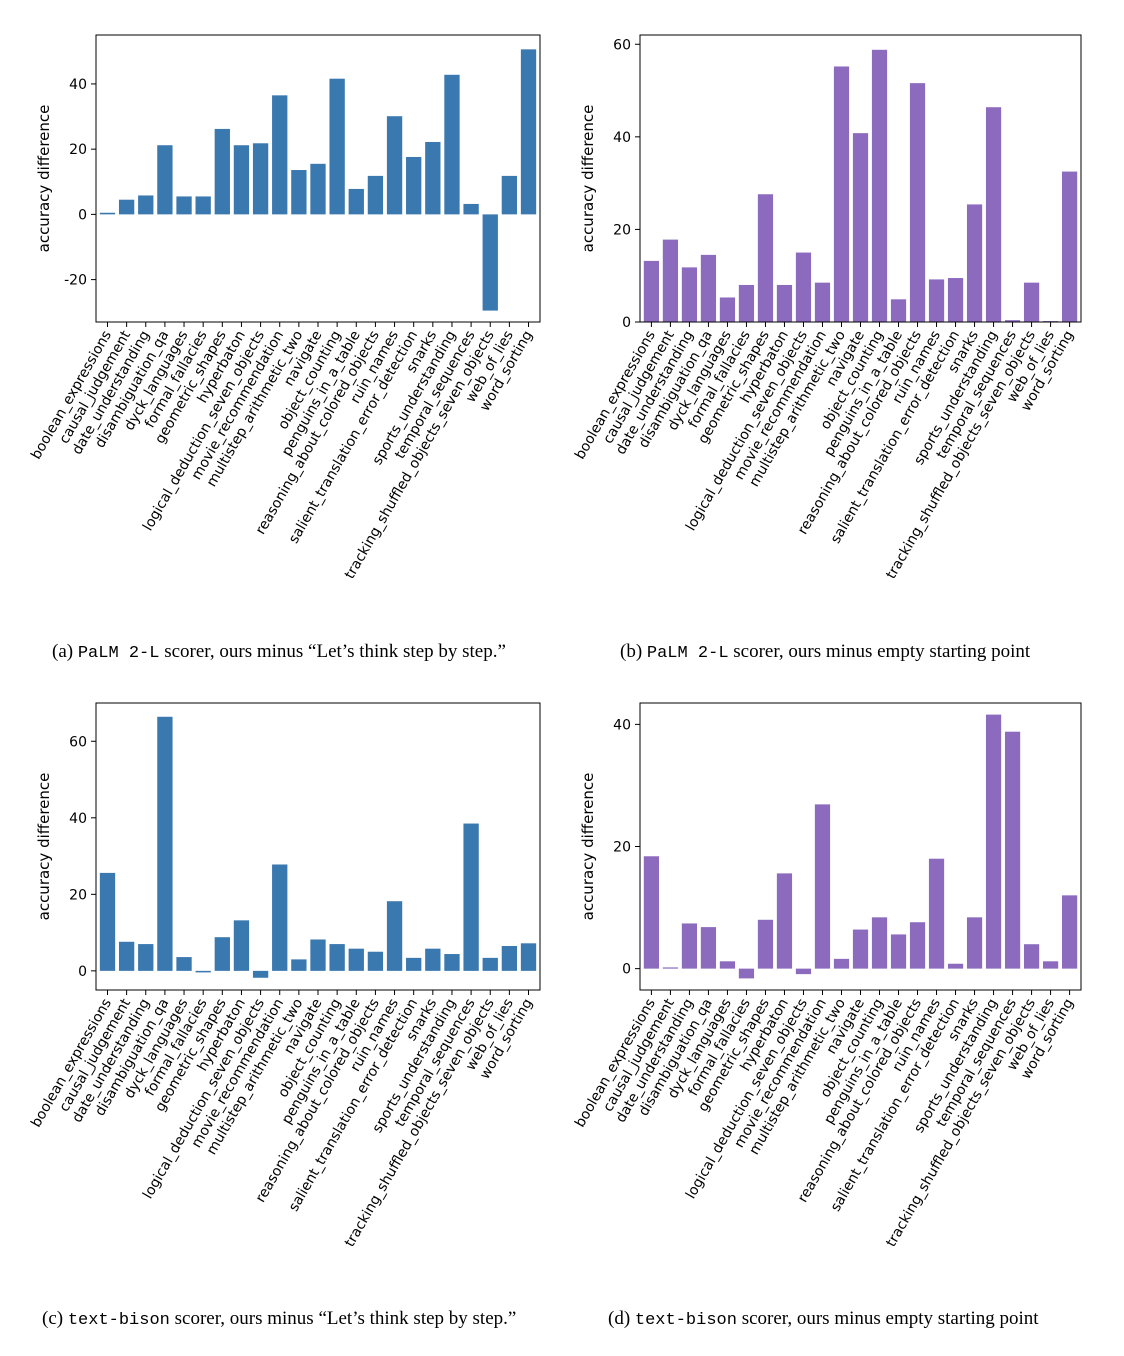  What do you see at coordinates (746, 973) in the screenshot?
I see `bar-d-formal_fallacies` at bounding box center [746, 973].